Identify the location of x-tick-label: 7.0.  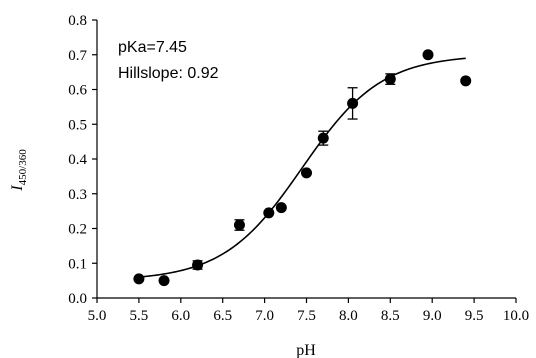
(264, 316).